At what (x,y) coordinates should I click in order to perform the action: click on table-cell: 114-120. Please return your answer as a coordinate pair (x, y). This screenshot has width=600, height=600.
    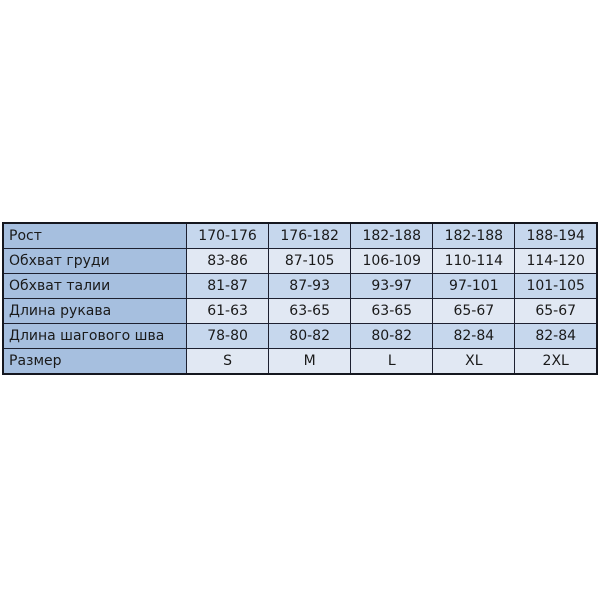
    Looking at the image, I should click on (556, 261).